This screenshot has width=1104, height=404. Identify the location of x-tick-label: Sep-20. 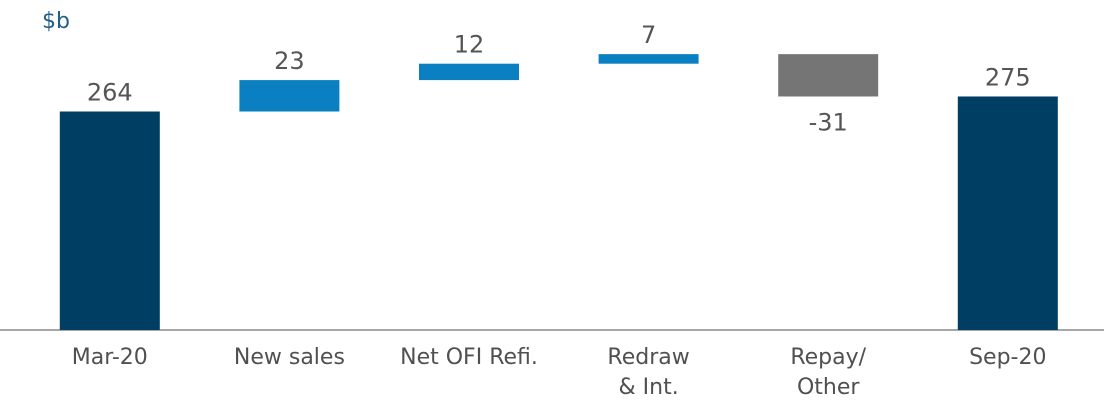
(1008, 357).